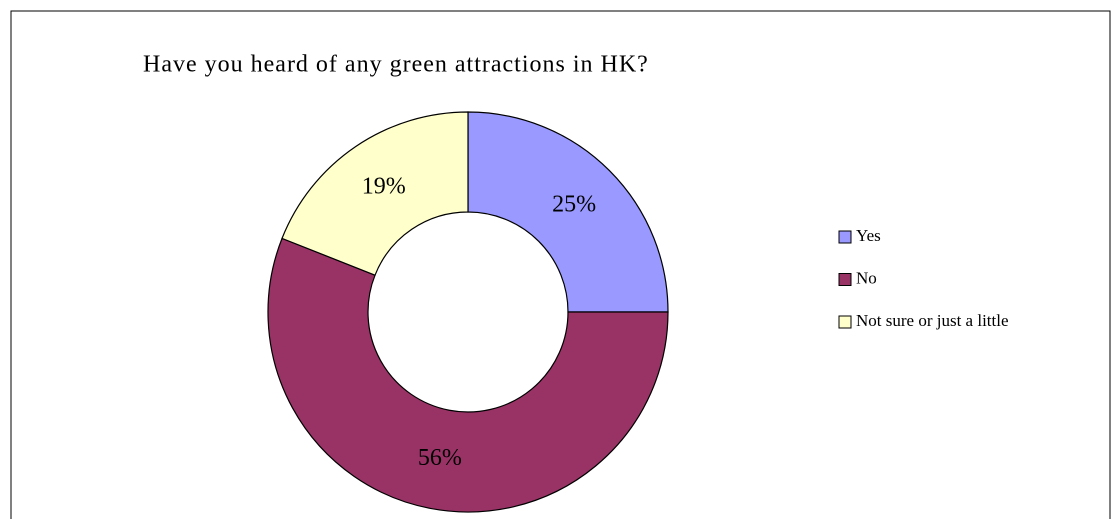  I want to click on legend-label: No, so click(866, 277).